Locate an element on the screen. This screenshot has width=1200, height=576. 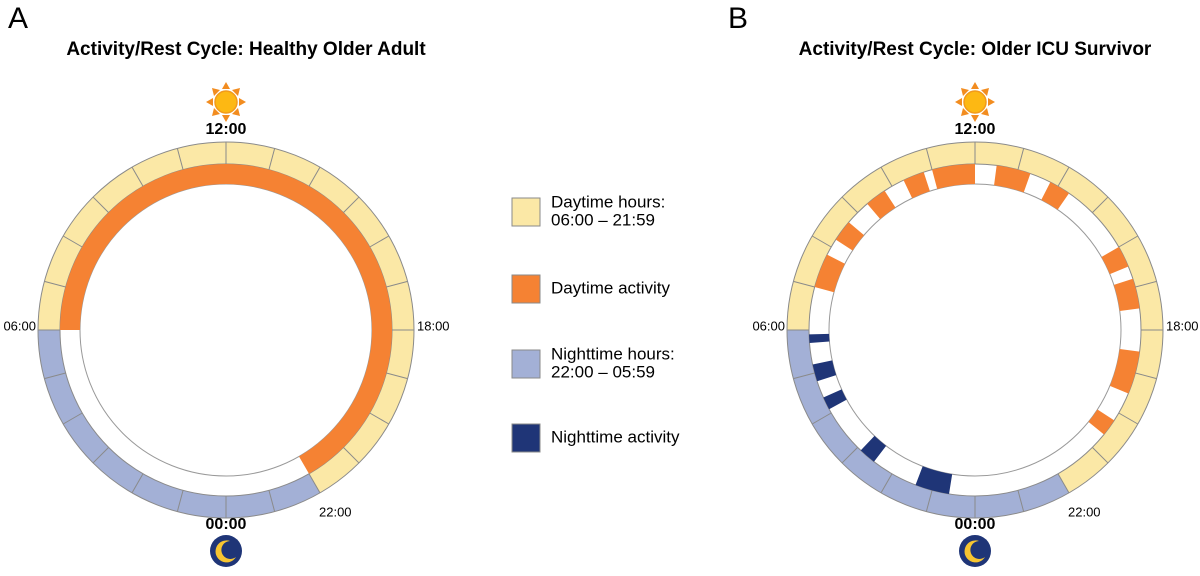
legend-text: Daytime hours: is located at coordinates (608, 201).